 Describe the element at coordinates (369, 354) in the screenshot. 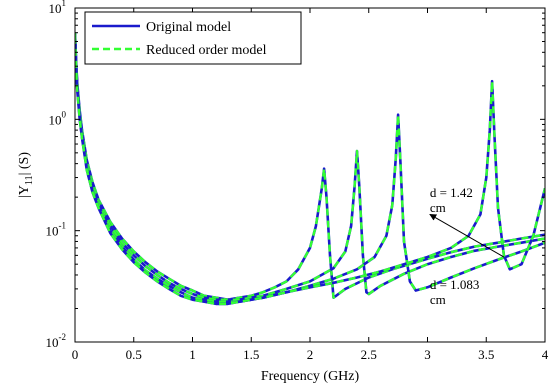

I see `x-tick-label: 2.5` at that location.